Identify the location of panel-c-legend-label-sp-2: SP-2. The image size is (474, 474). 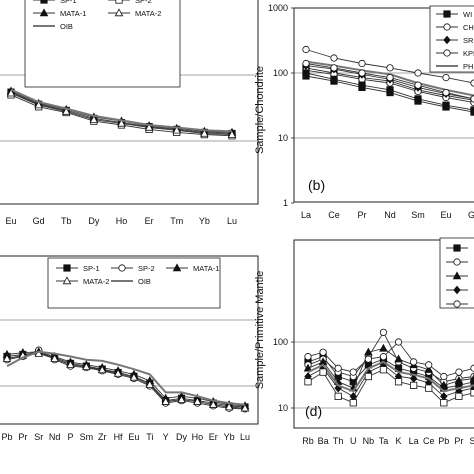
(146, 268).